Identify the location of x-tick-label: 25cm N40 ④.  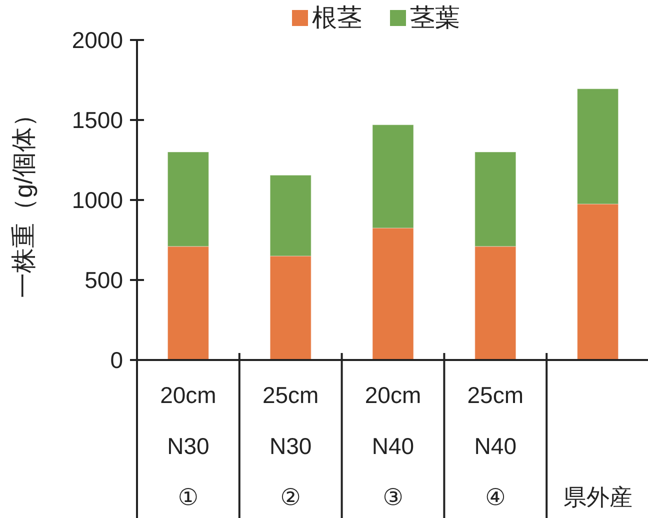
(495, 446).